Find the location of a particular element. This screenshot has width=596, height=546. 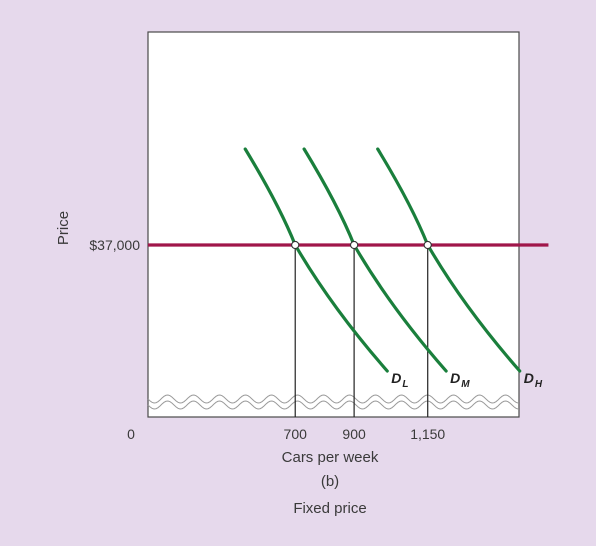

curve-label-h: DH is located at coordinates (533, 380).